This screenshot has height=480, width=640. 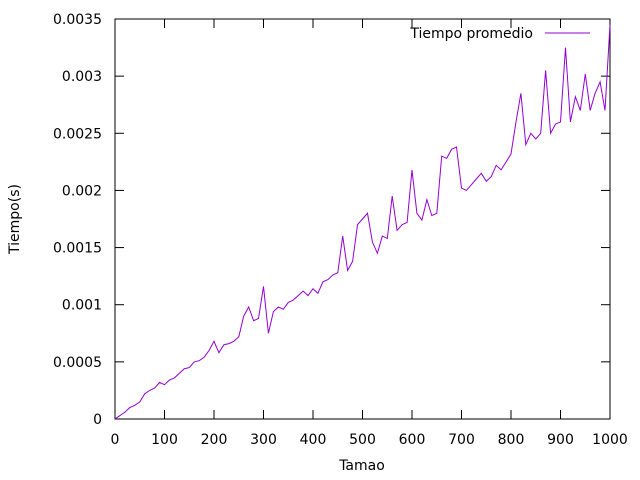 What do you see at coordinates (77, 134) in the screenshot?
I see `y-tick-label: 0.0025` at bounding box center [77, 134].